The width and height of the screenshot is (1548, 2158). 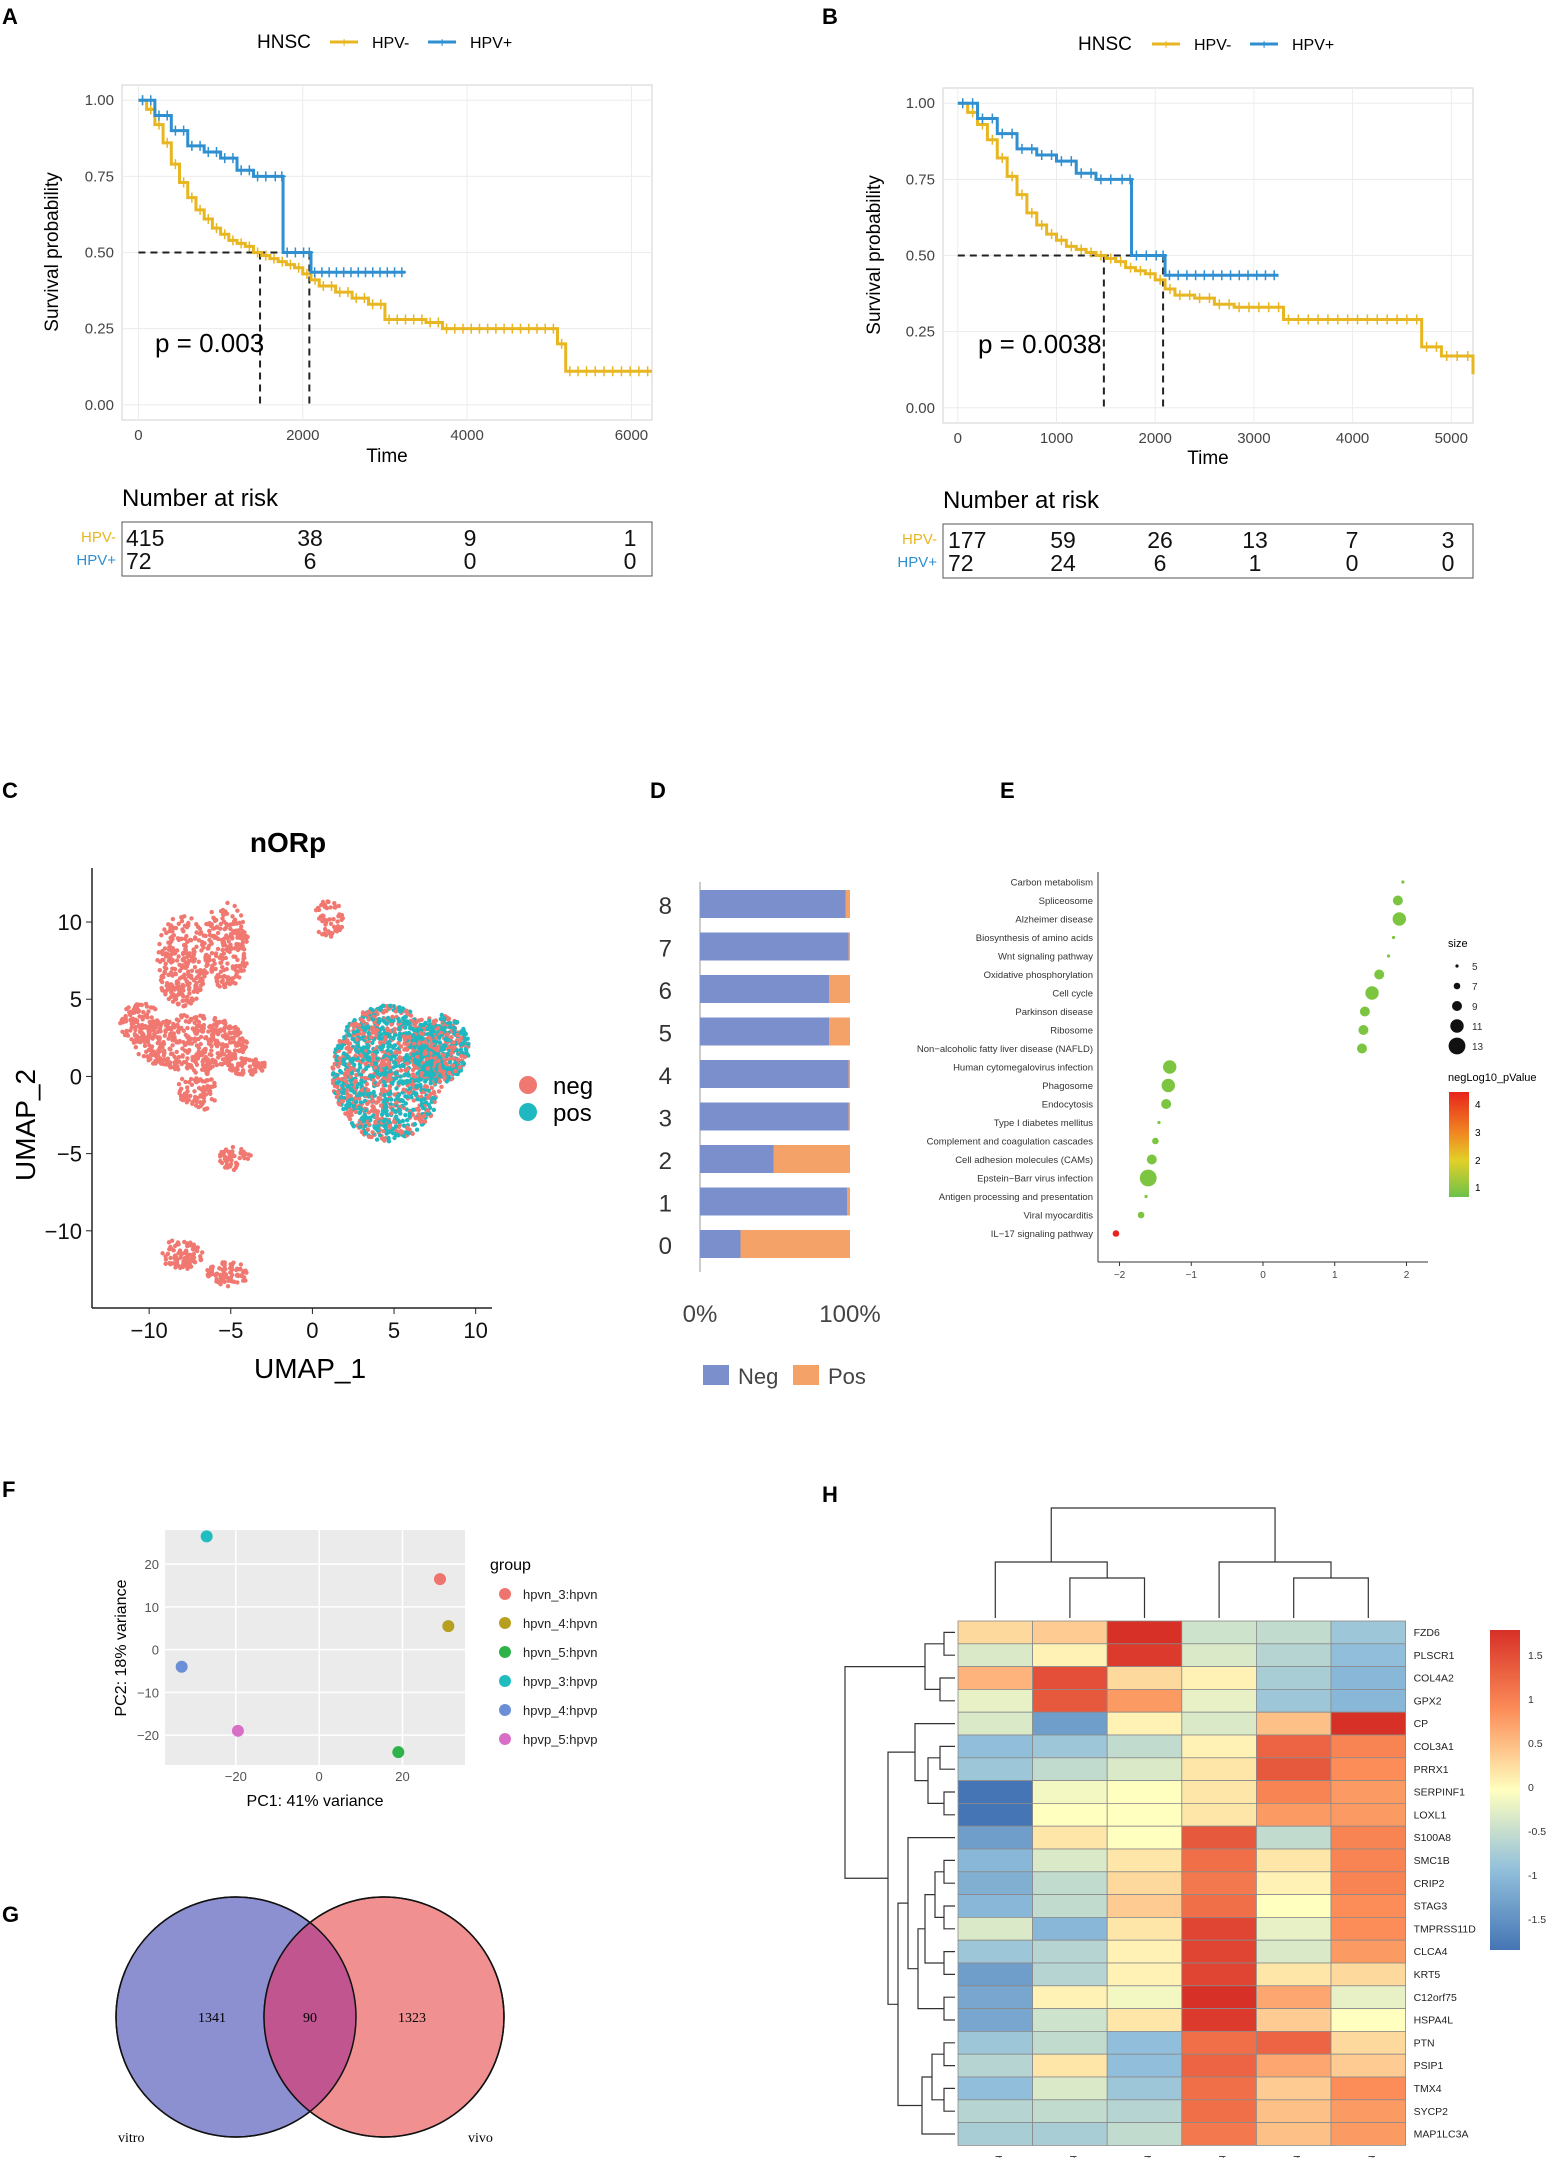 What do you see at coordinates (1424, 2043) in the screenshot?
I see `heatmap-row-label: PTN` at bounding box center [1424, 2043].